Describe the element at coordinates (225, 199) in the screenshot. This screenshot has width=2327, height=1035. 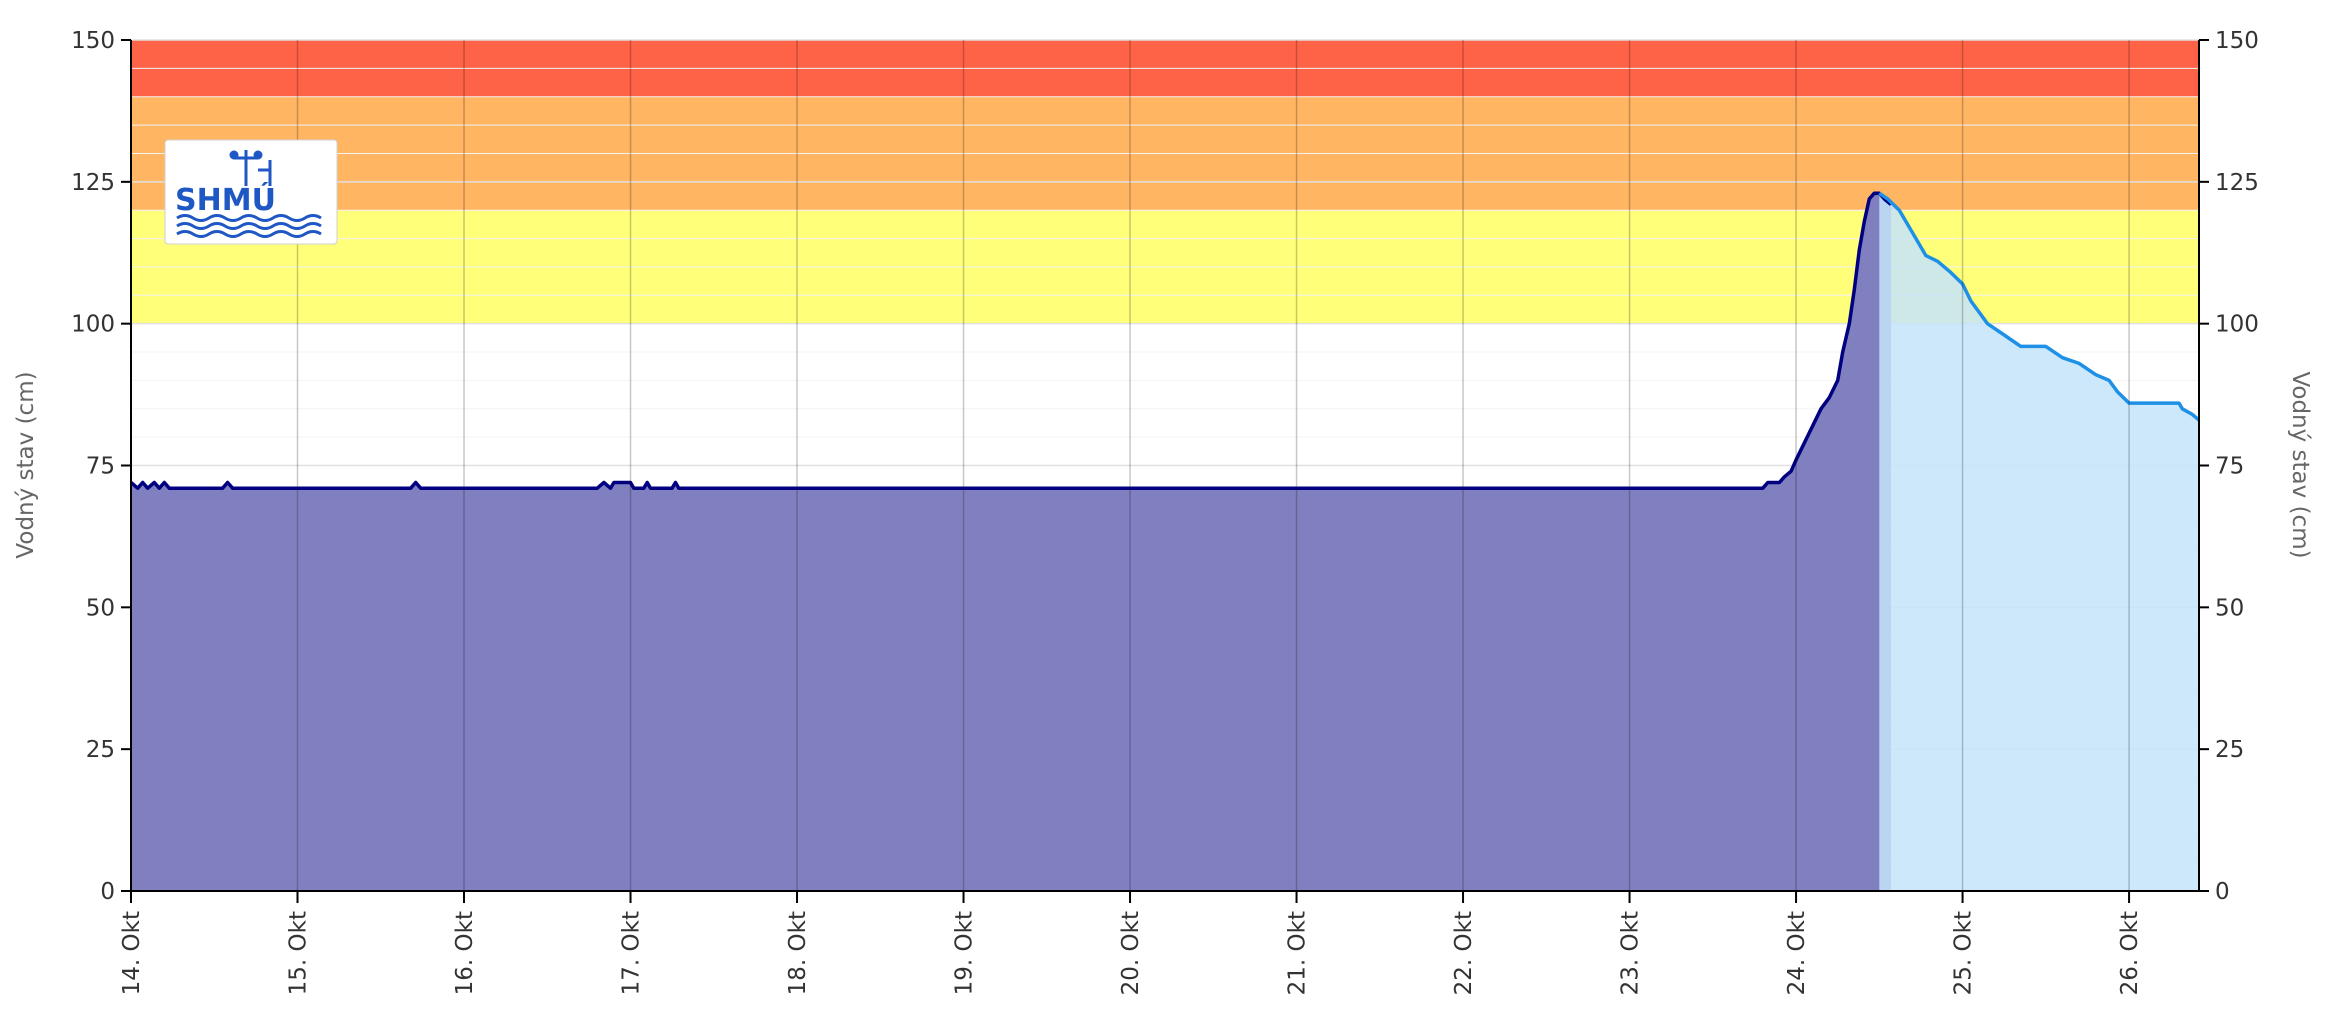
I see `logo-text: SHMÚ` at that location.